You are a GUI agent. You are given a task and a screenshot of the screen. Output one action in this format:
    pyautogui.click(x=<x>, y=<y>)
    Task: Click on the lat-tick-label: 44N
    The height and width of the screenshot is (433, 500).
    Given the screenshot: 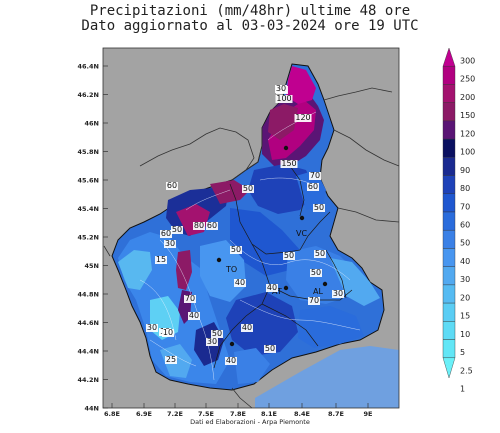 What is the action you would take?
    pyautogui.click(x=92, y=409)
    